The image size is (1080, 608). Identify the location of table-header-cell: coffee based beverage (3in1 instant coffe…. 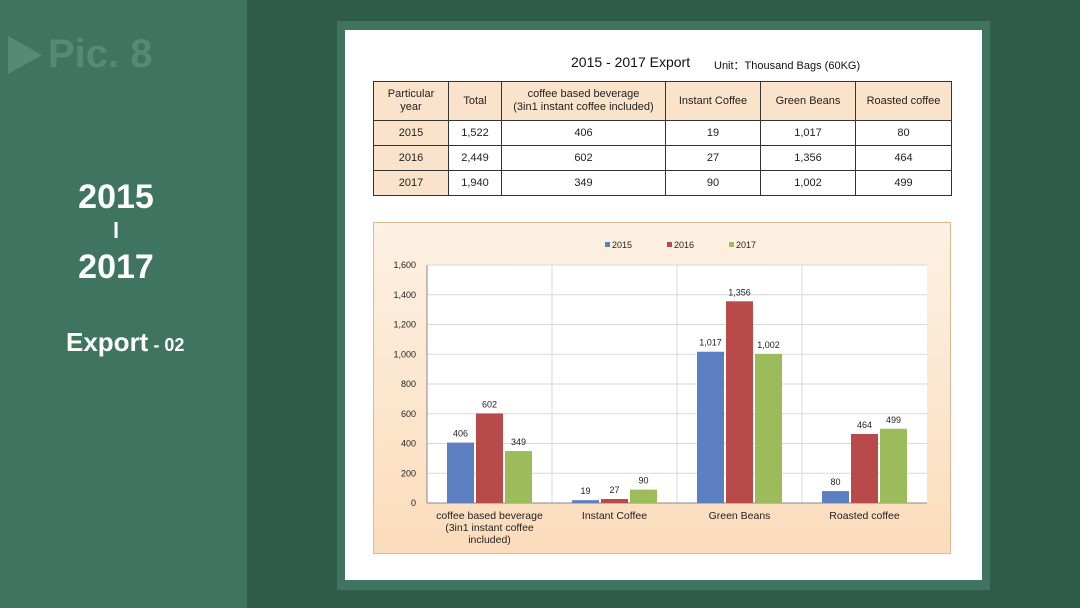
(583, 101).